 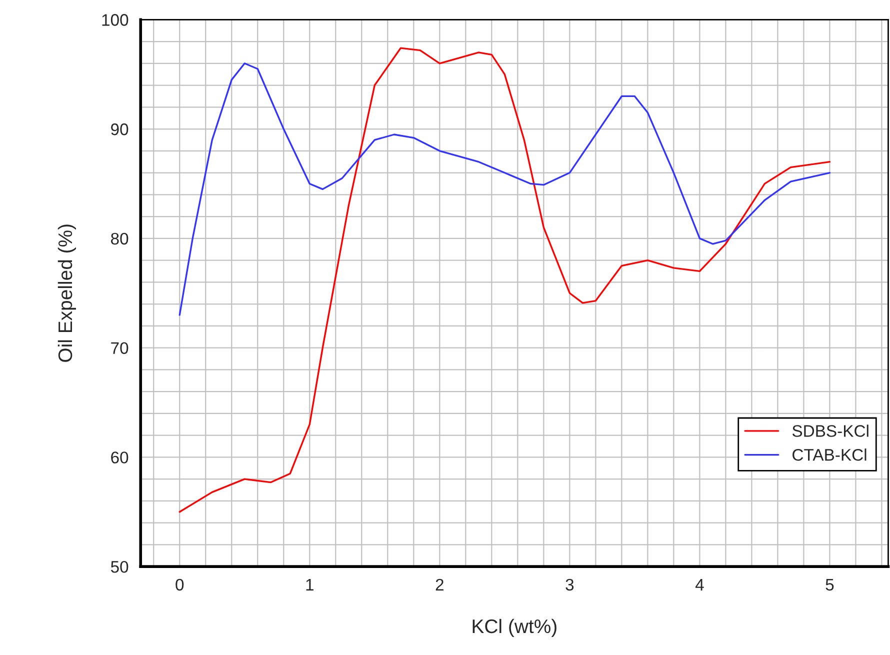 I want to click on x-tick-label: 5, so click(x=830, y=584).